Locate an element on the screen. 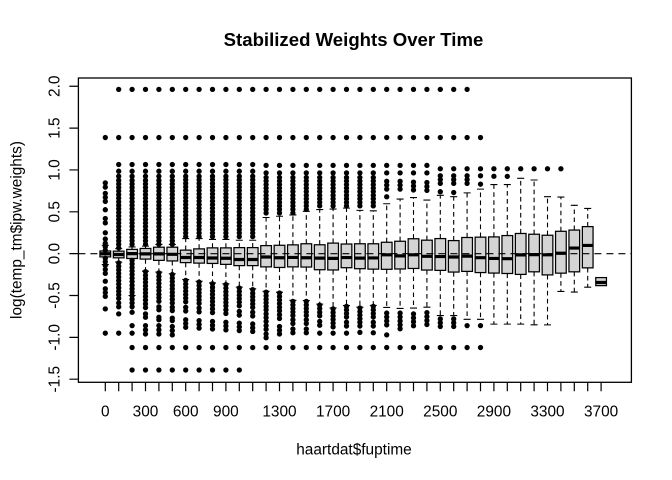  svg-text: 600 is located at coordinates (186, 412).